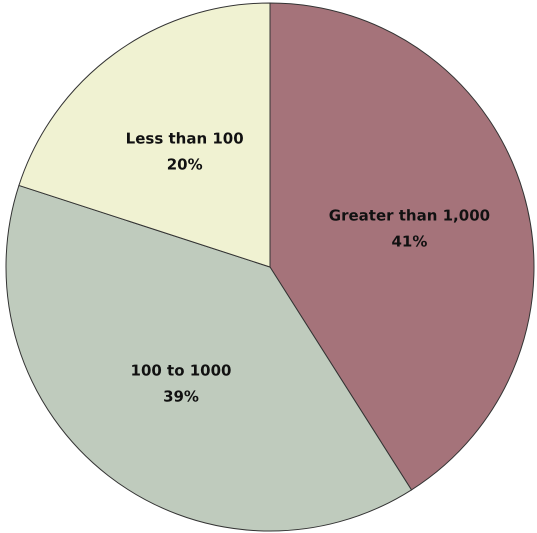  I want to click on data-label: 20%, so click(184, 165).